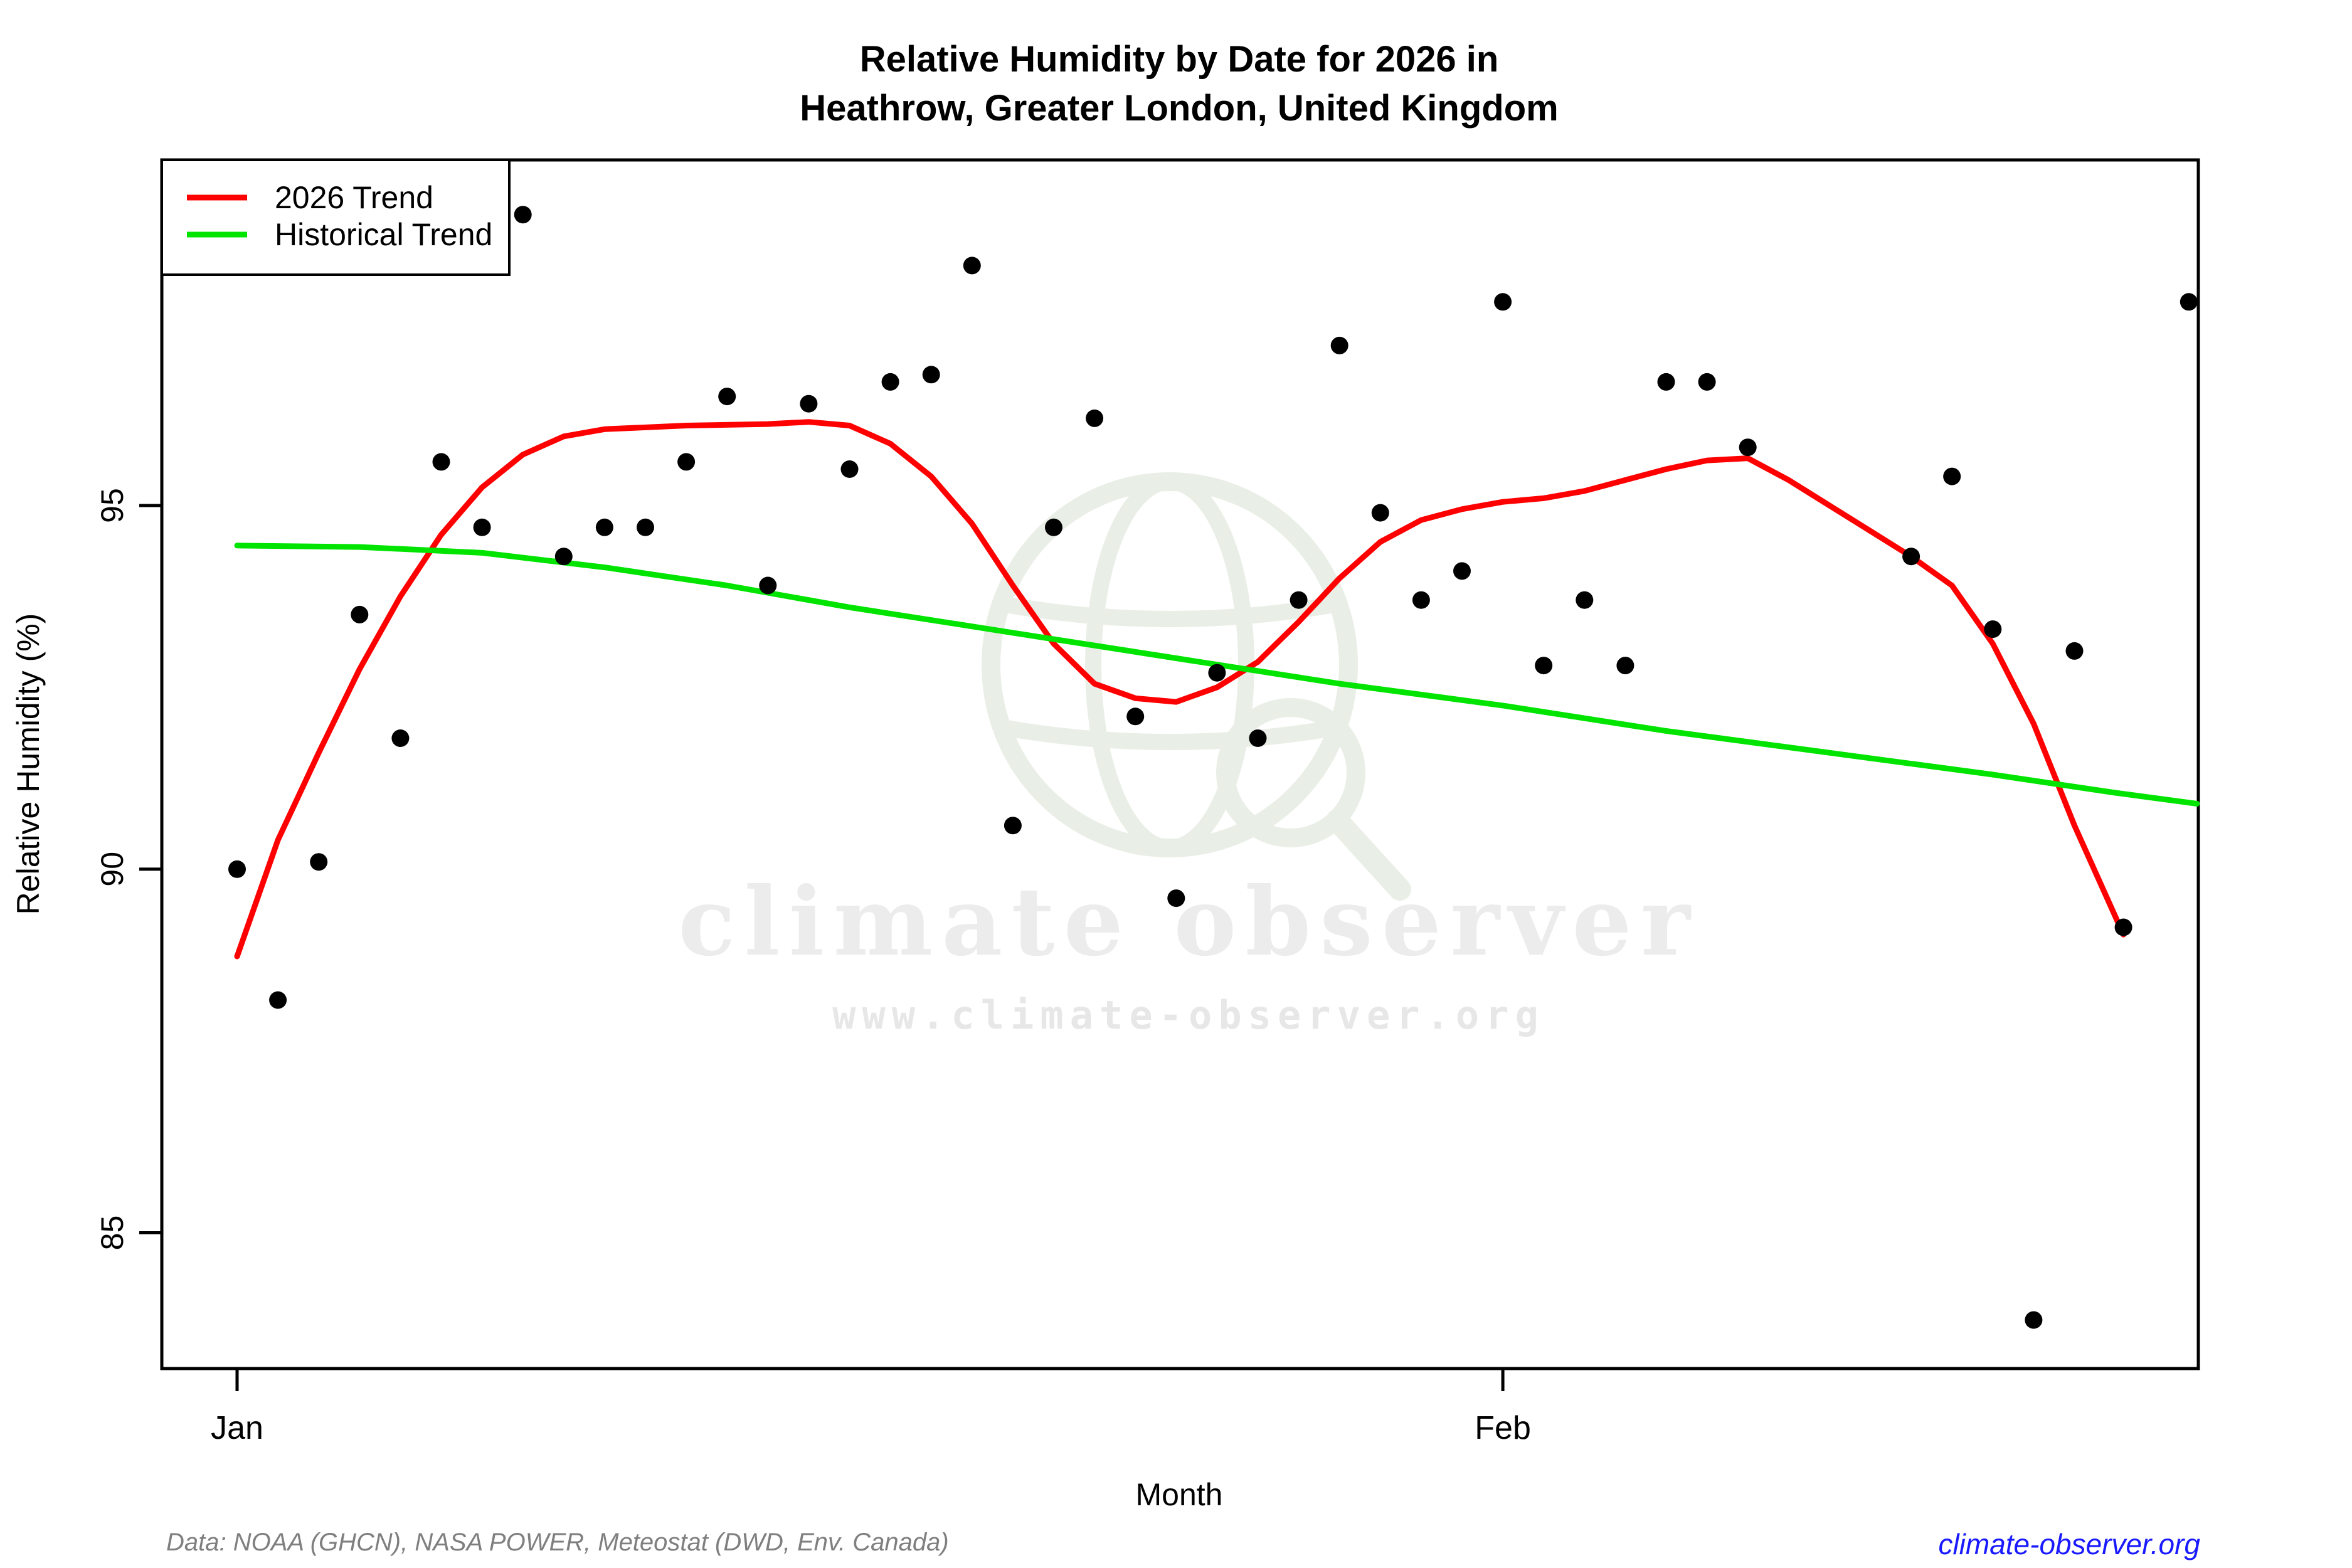 This screenshot has height=1568, width=2352. I want to click on watermark-magnifier-icon, so click(1290, 772).